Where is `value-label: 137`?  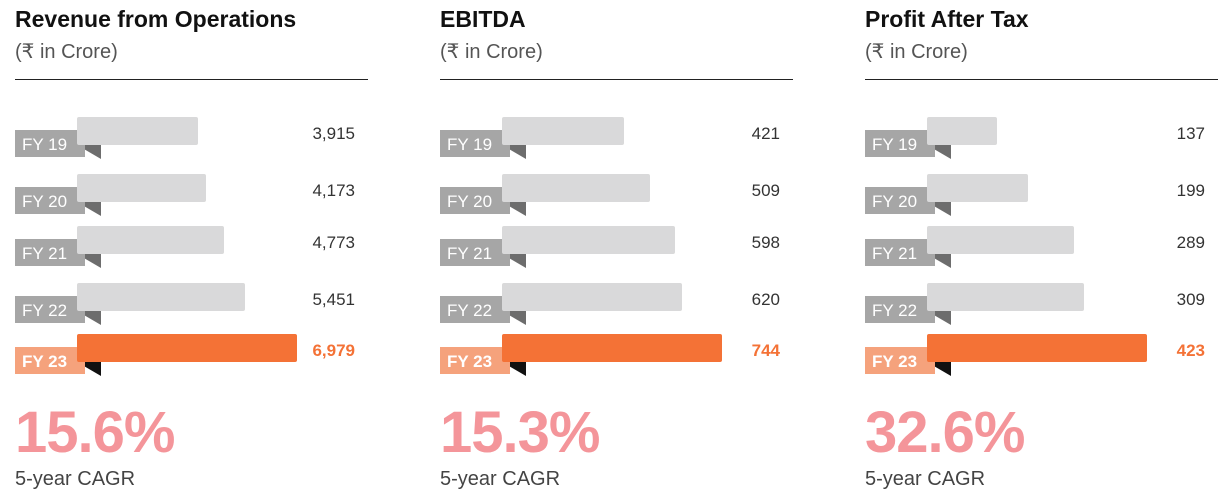
value-label: 137 is located at coordinates (1191, 133).